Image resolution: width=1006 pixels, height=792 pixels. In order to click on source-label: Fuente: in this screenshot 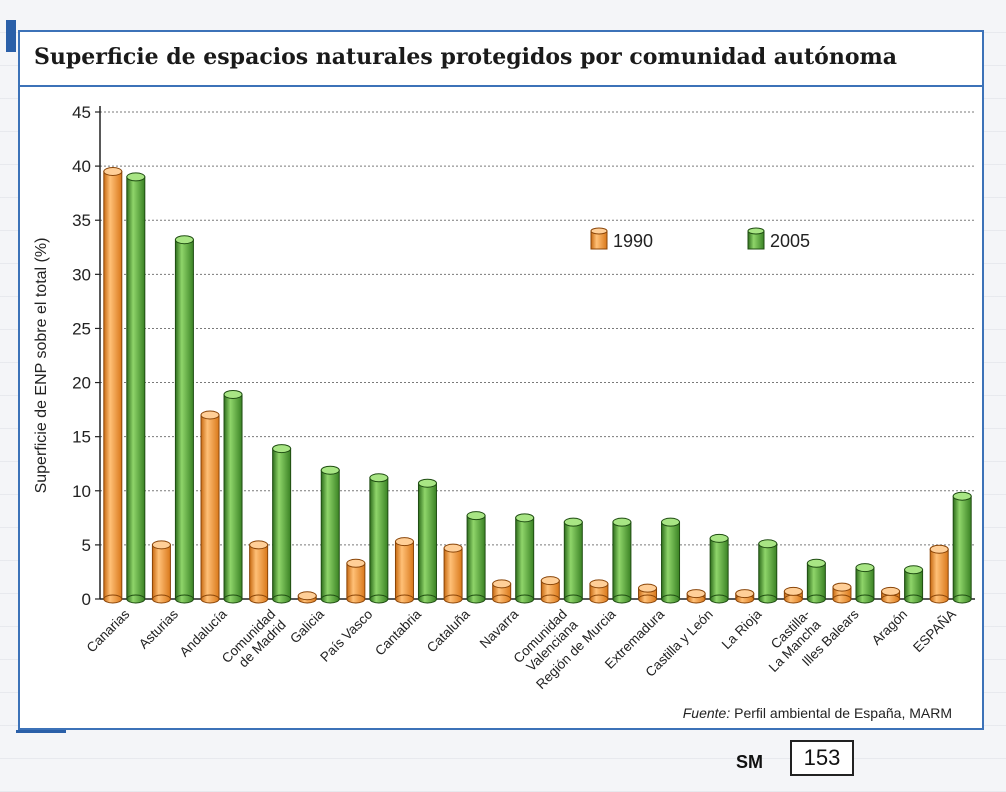, I will do `click(706, 713)`.